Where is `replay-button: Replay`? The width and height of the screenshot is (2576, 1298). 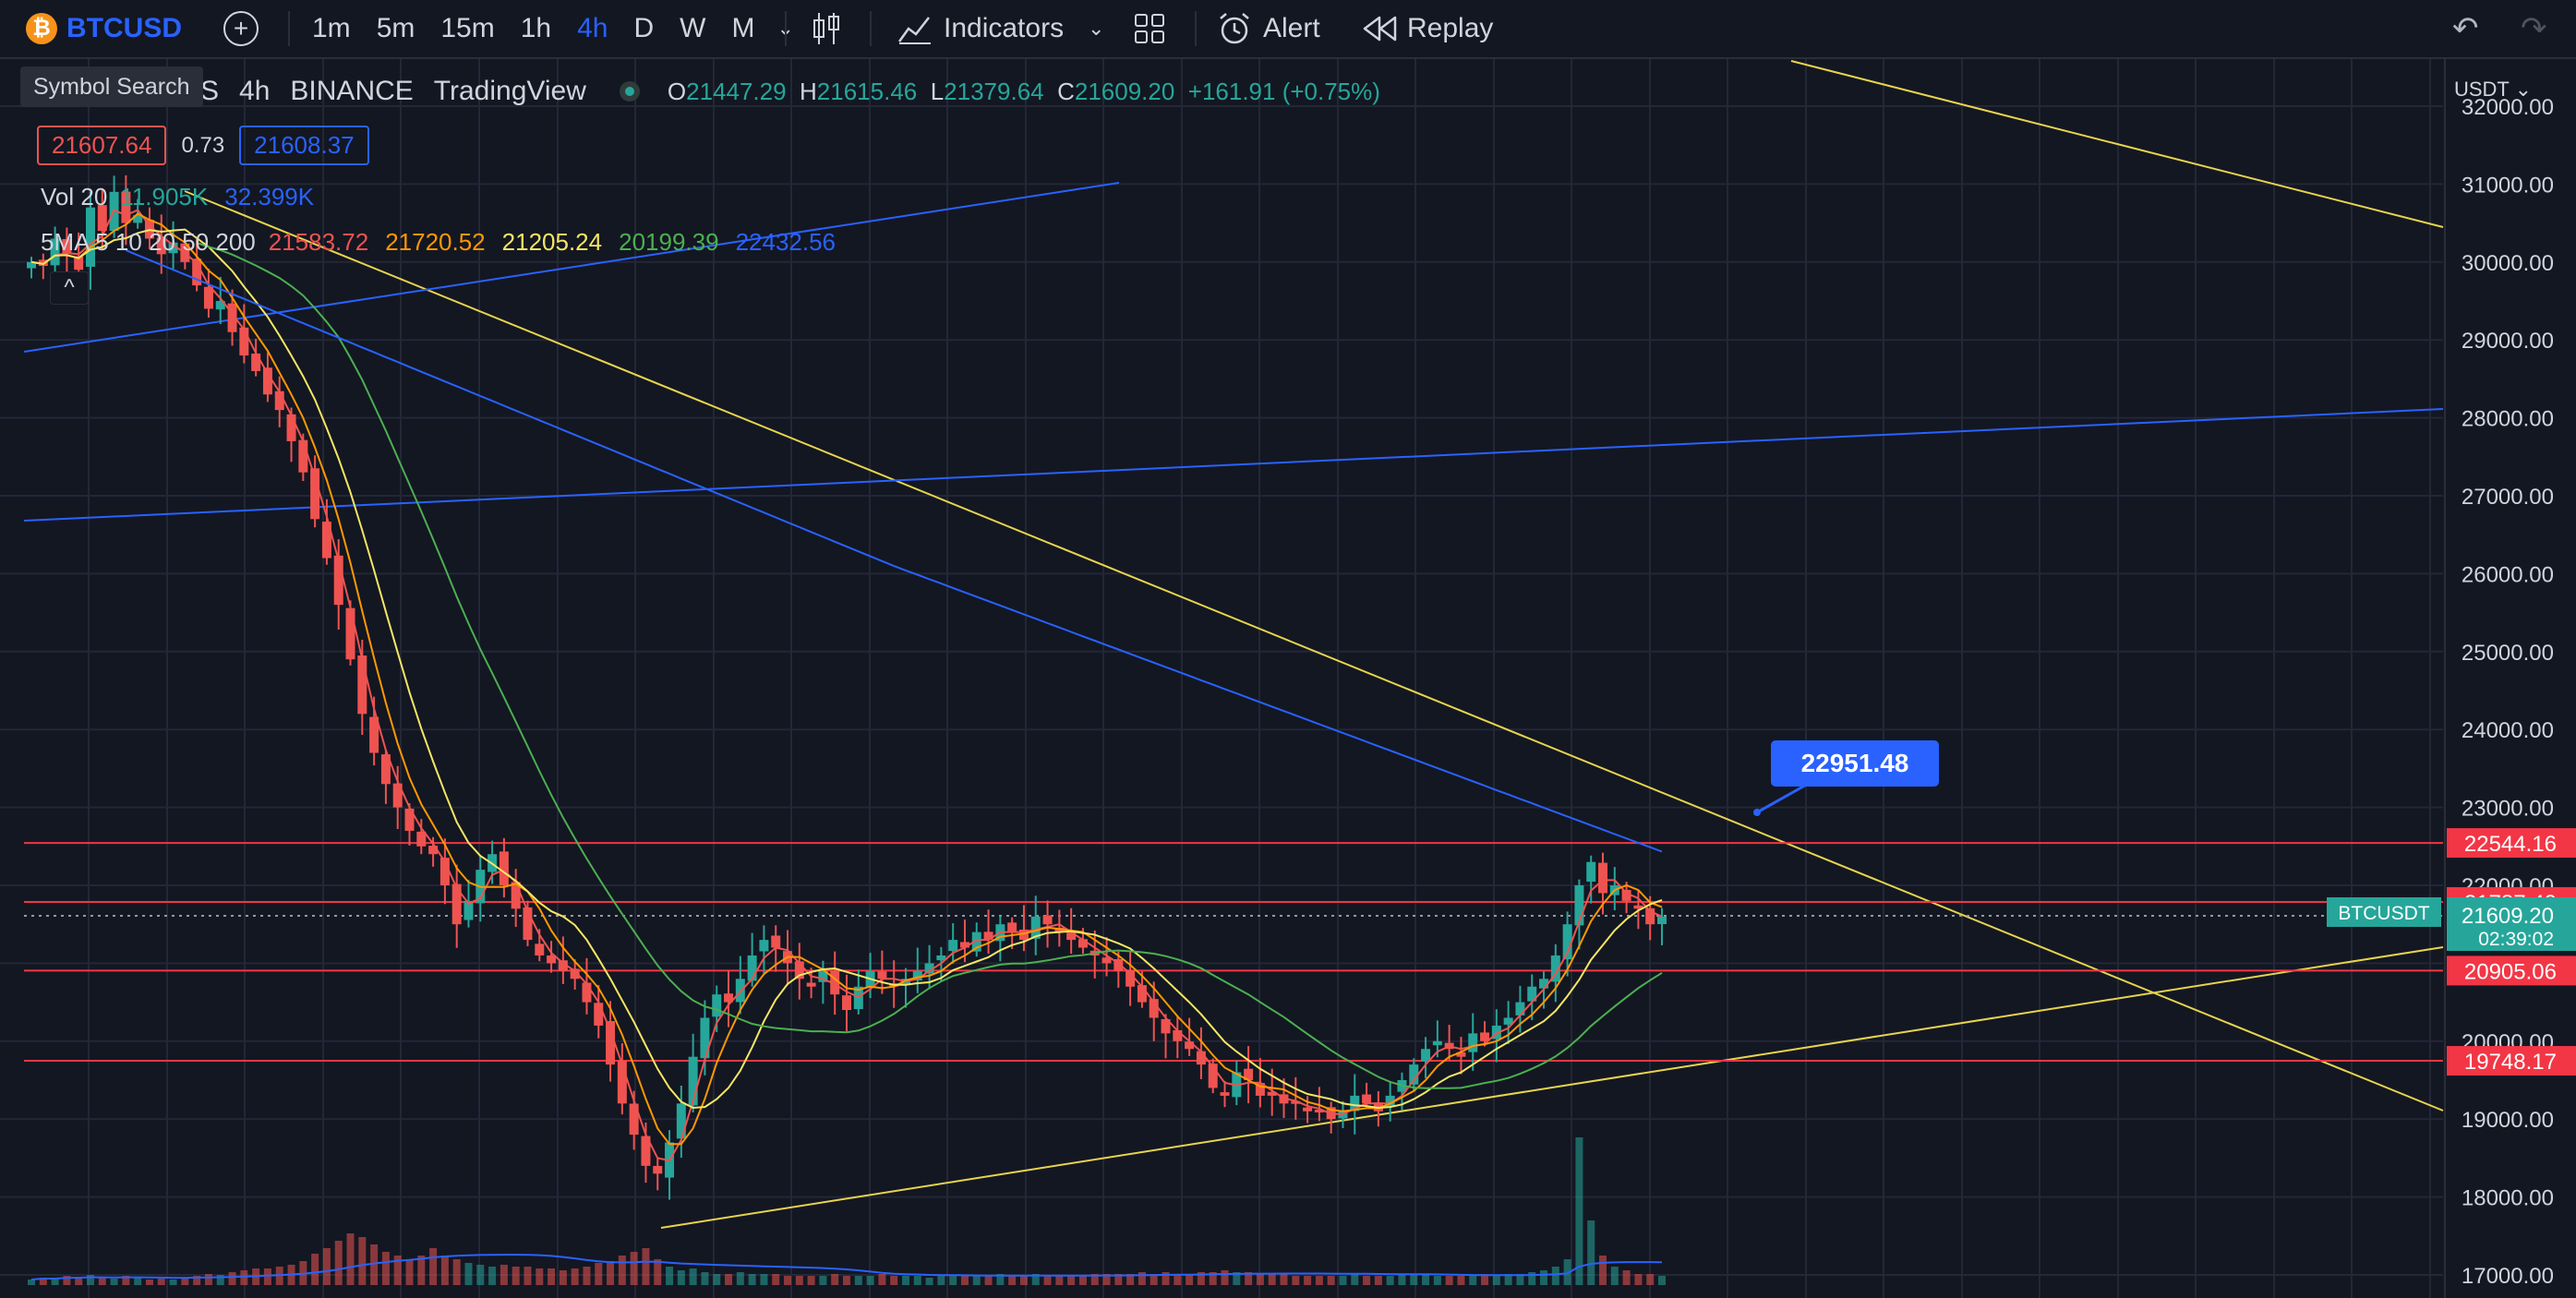
replay-button: Replay is located at coordinates (1428, 28).